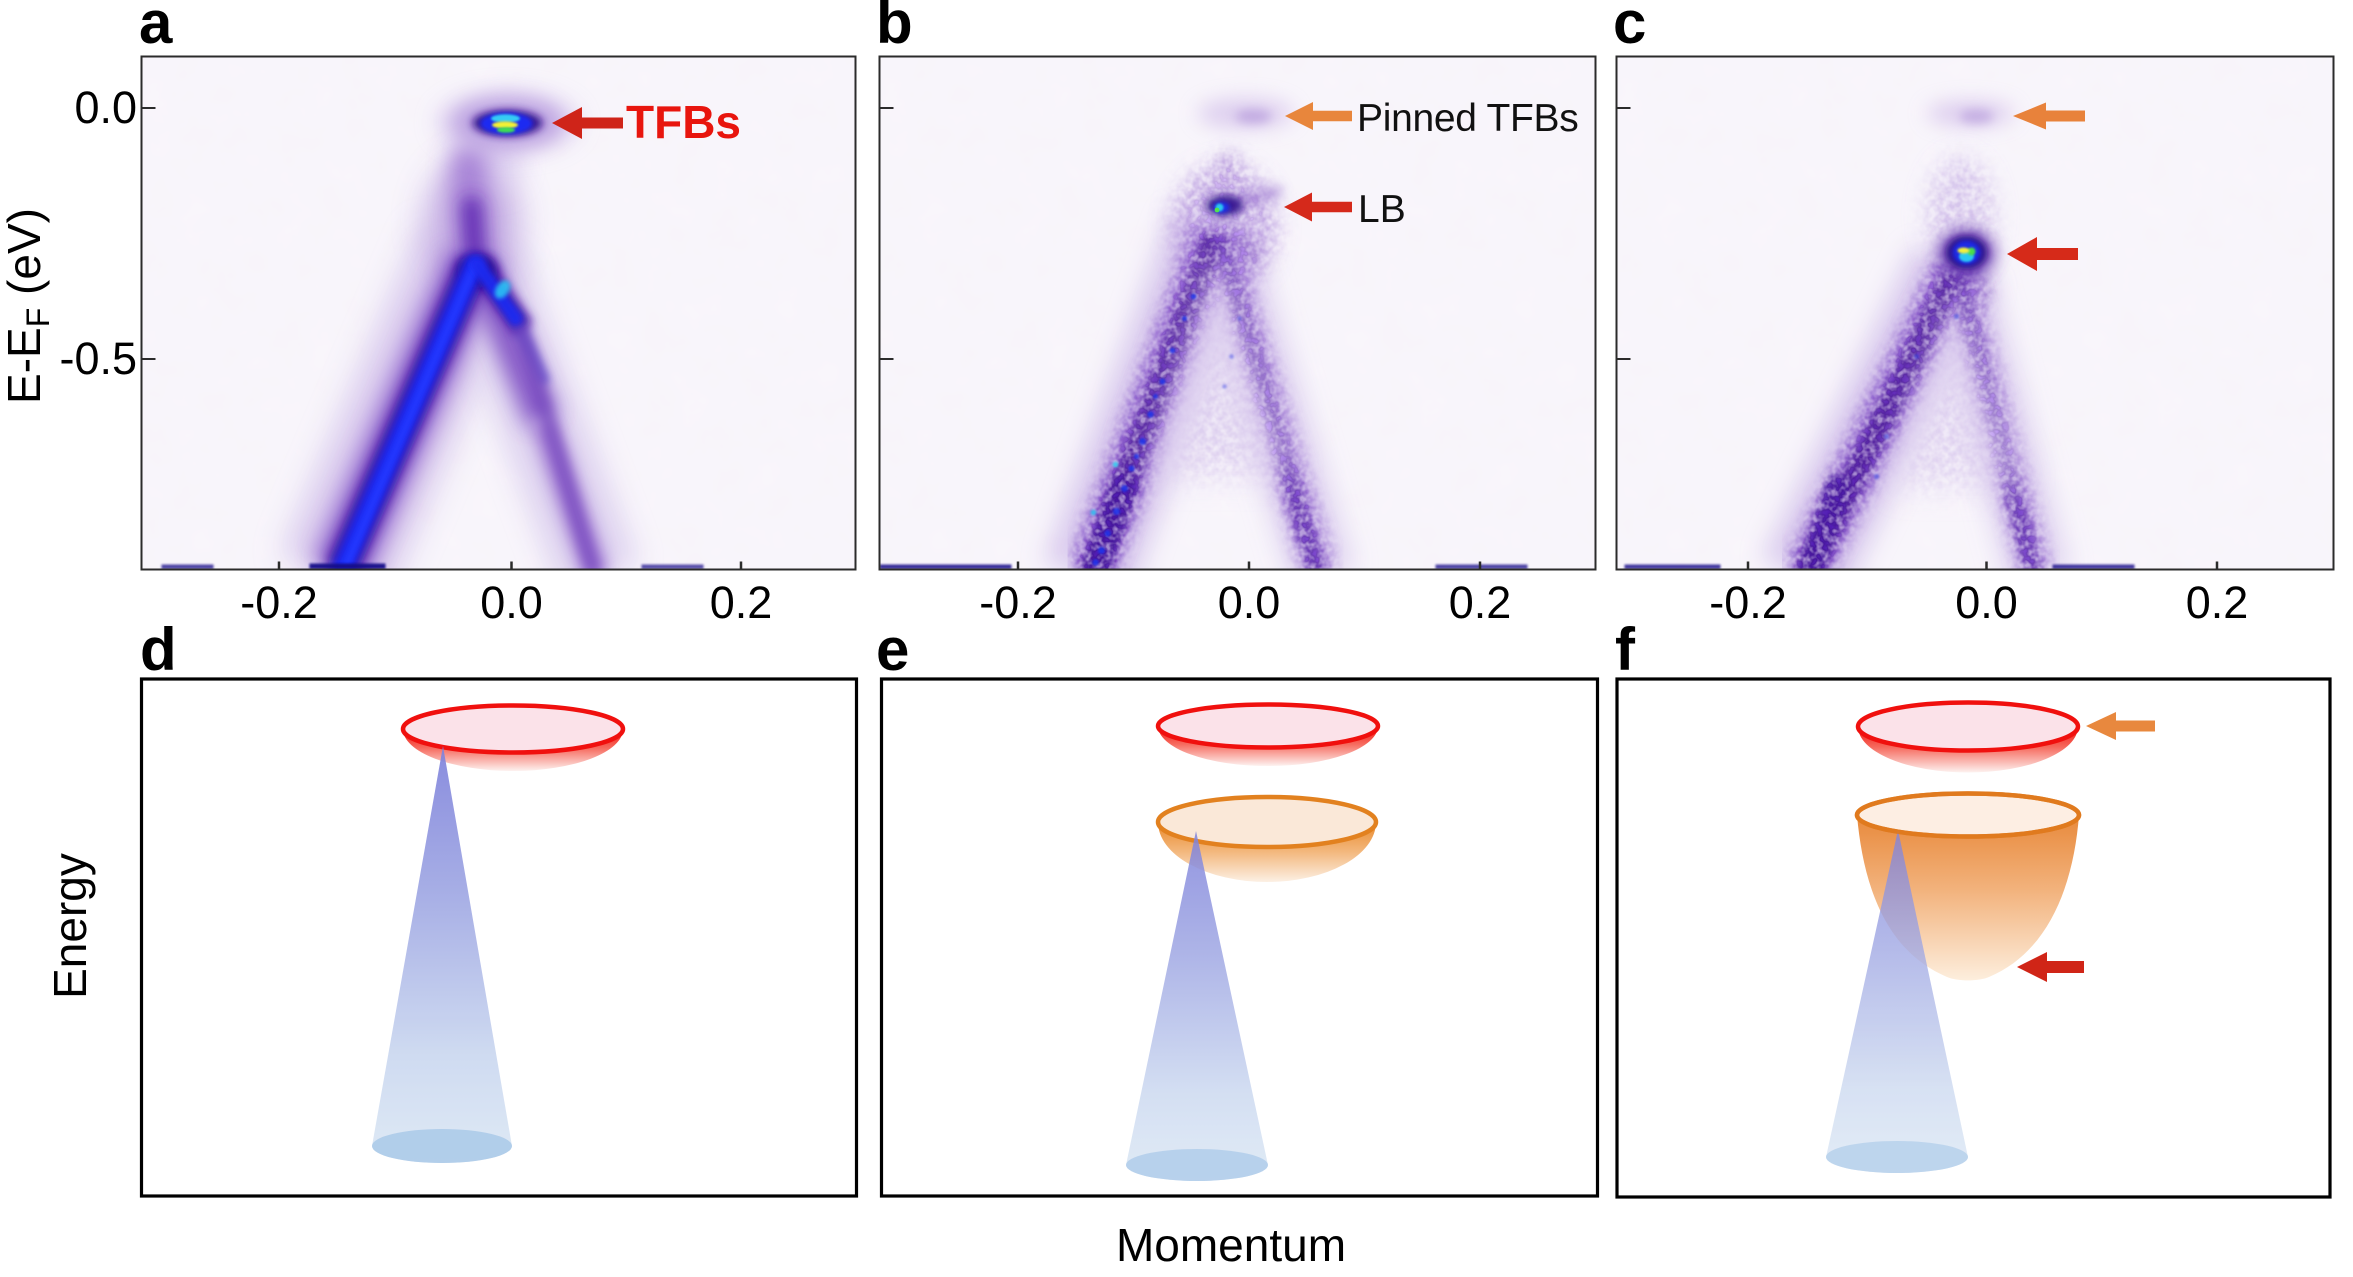 The height and width of the screenshot is (1277, 2353). What do you see at coordinates (158, 649) in the screenshot?
I see `svg-text: d` at bounding box center [158, 649].